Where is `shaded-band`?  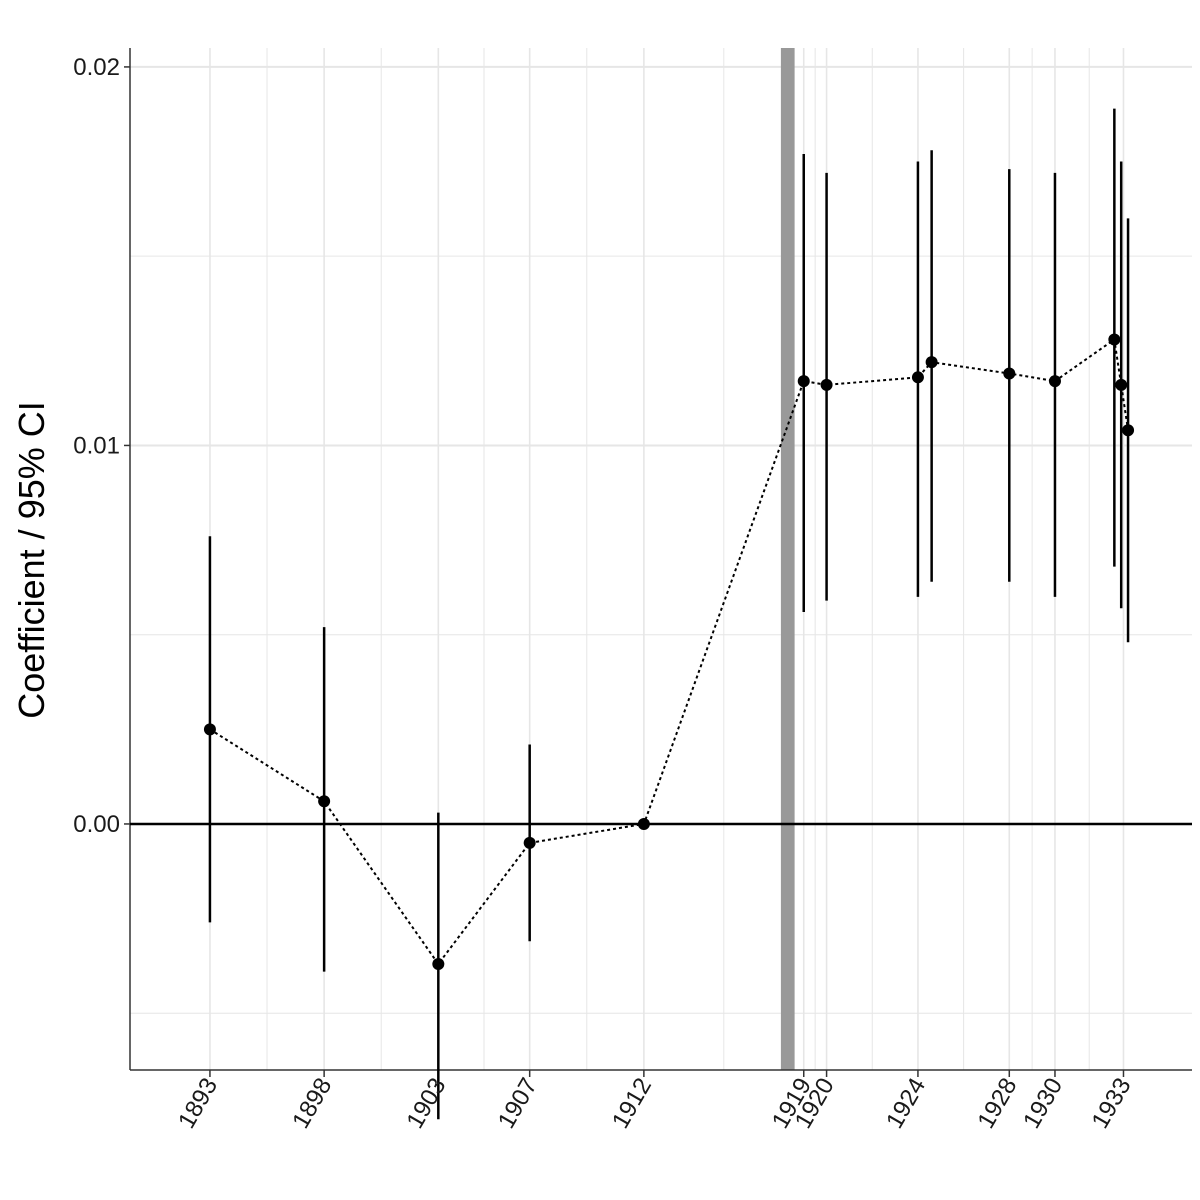
shaded-band is located at coordinates (787, 559).